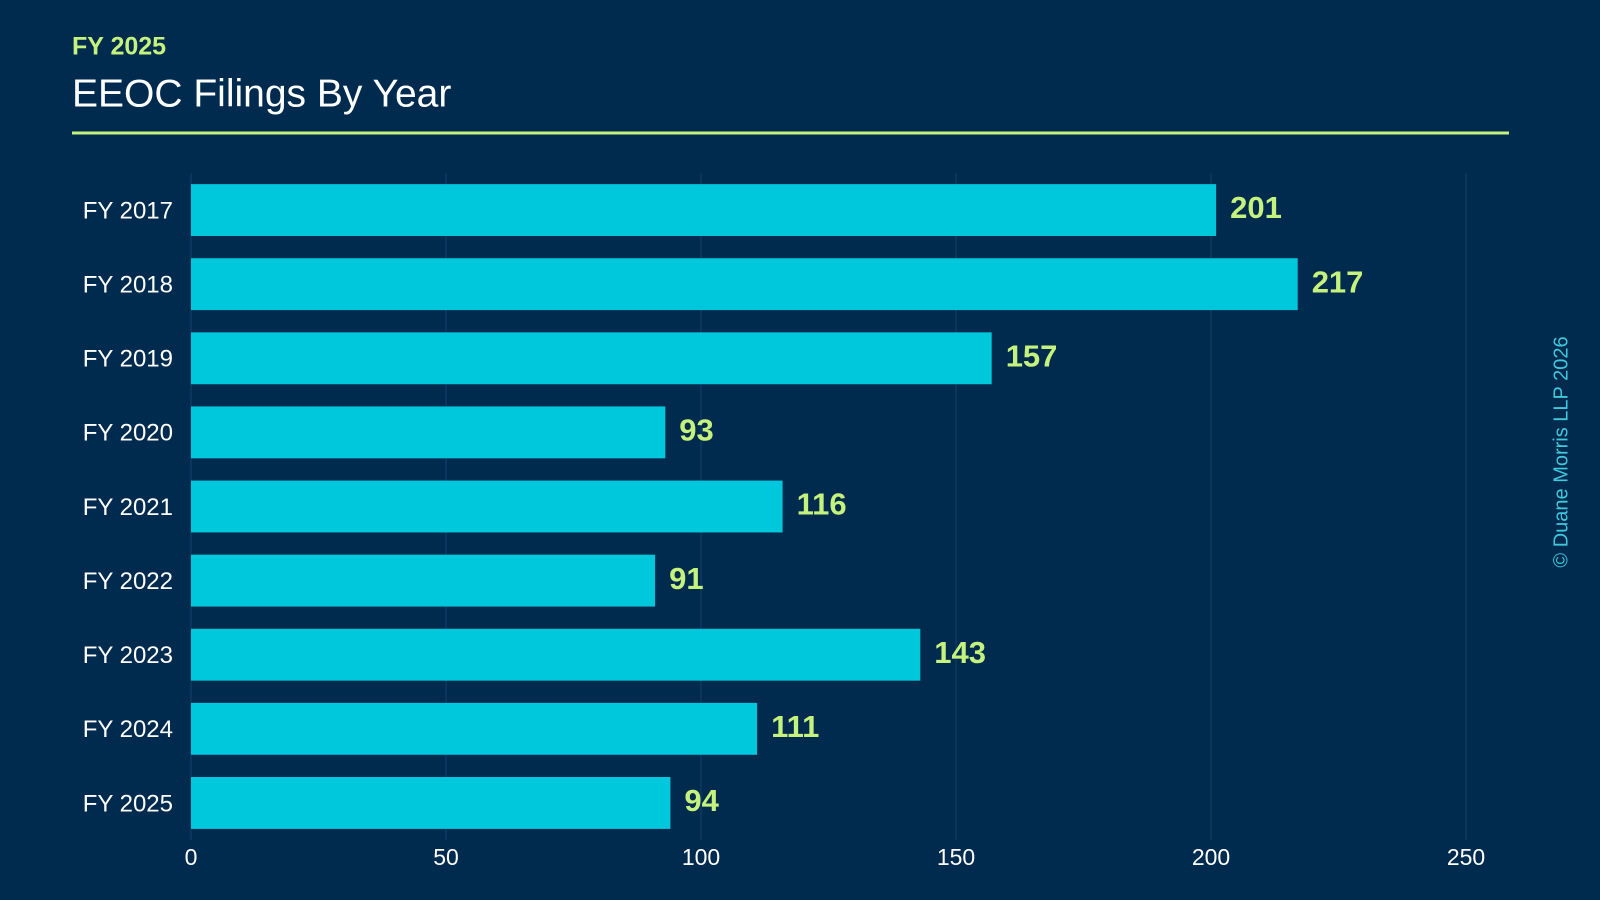  I want to click on data-label: 94, so click(701, 800).